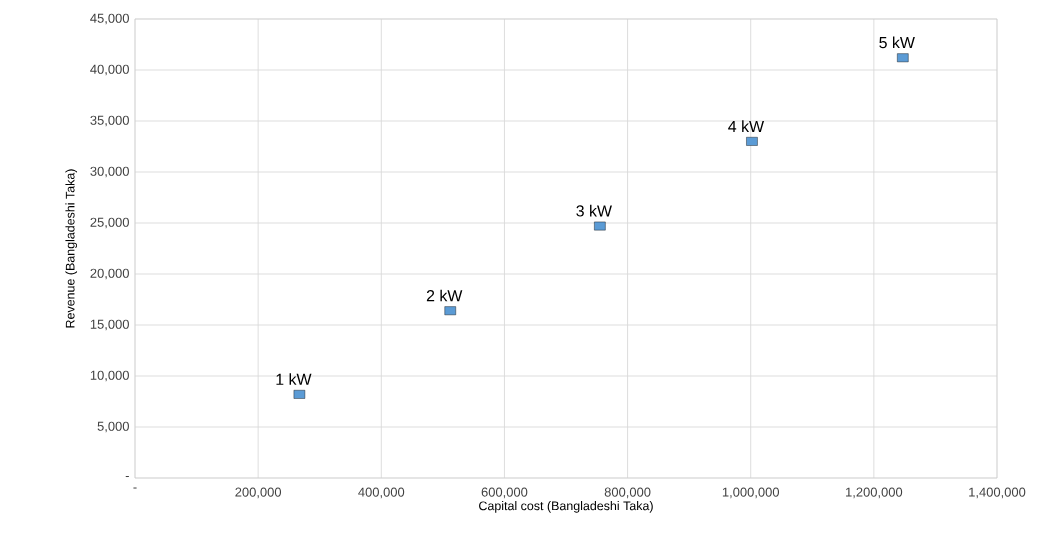 Image resolution: width=1052 pixels, height=537 pixels. I want to click on y-tick-label: 40,000, so click(109, 70).